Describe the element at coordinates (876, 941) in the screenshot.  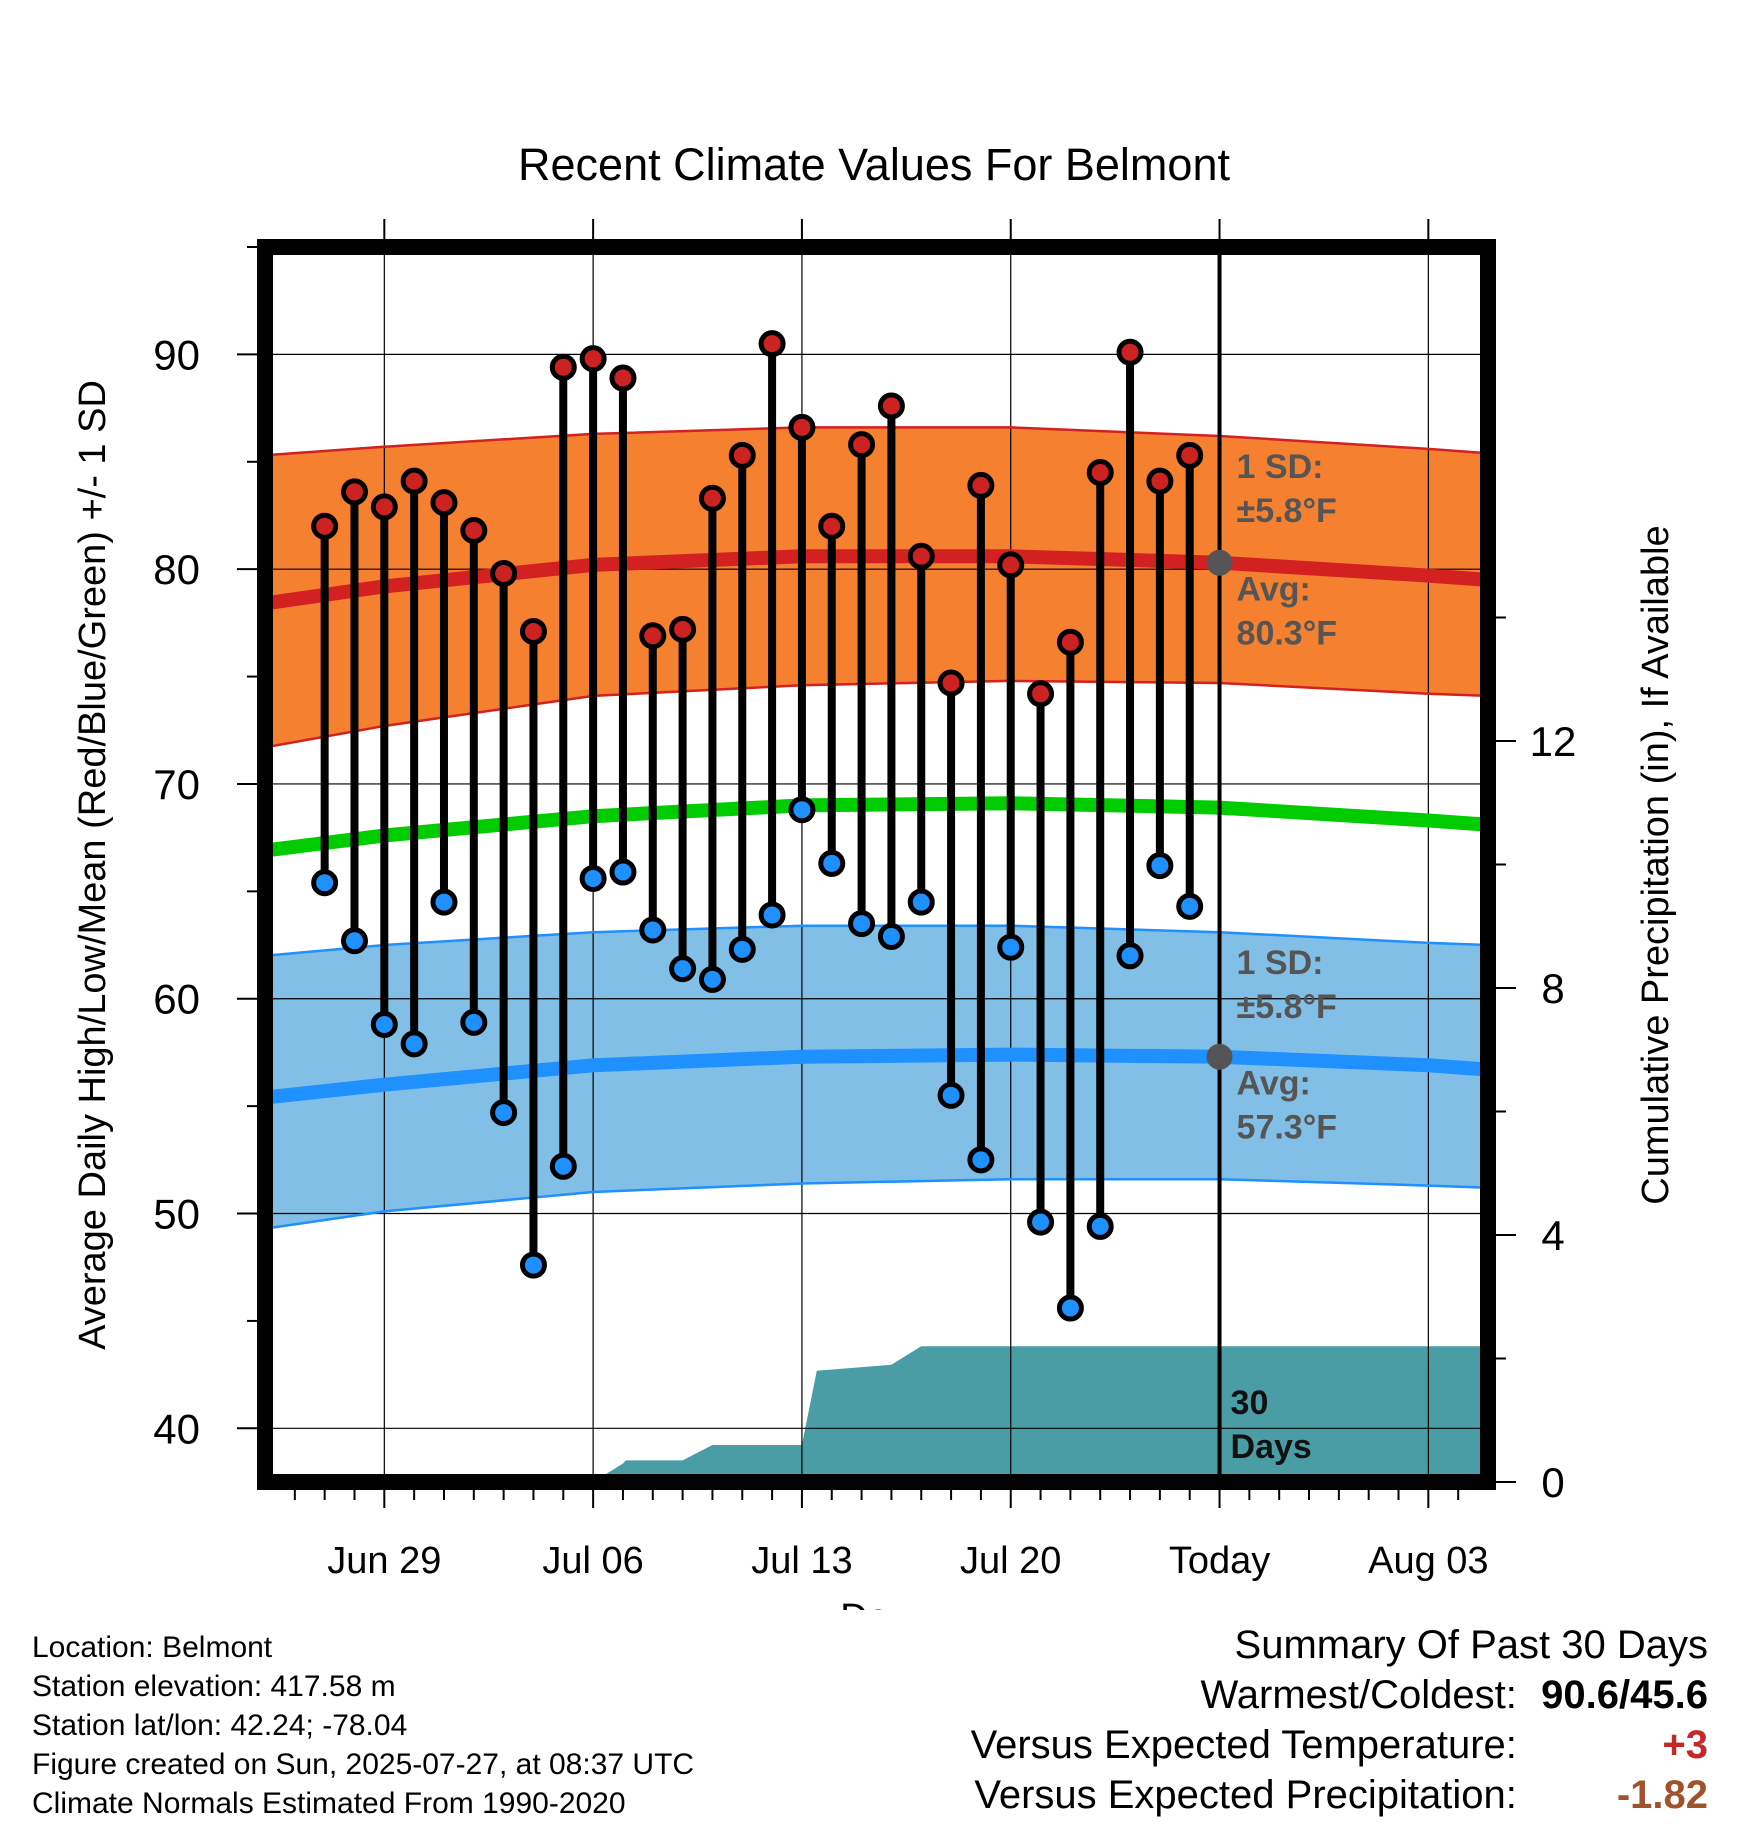
I see `low-sd-upper-edge` at that location.